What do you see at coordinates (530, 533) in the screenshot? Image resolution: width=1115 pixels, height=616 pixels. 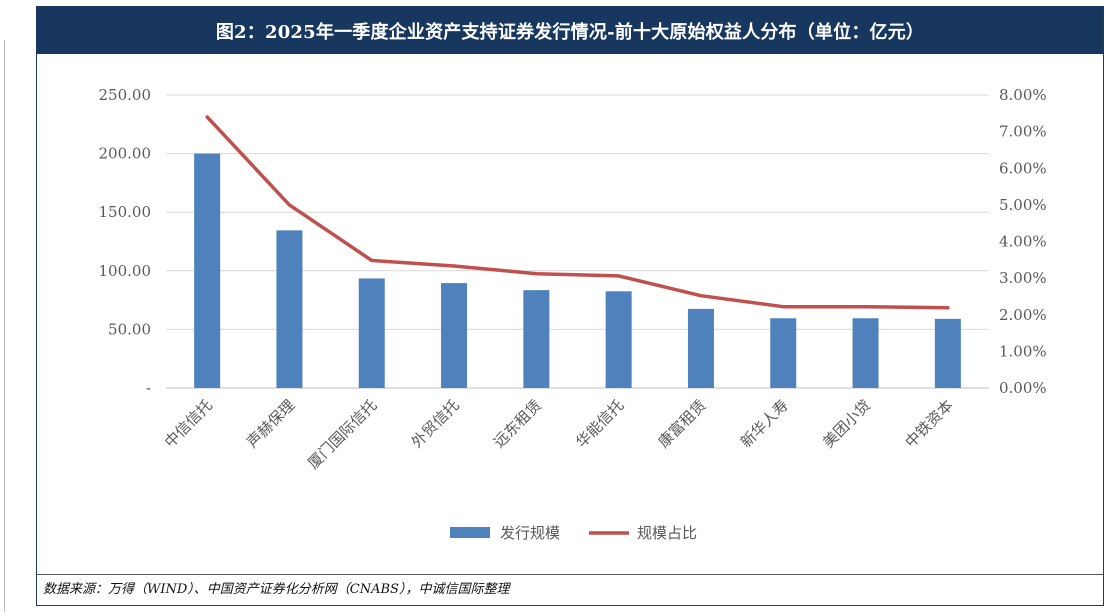 I see `legend-label-bar: 发行规模` at bounding box center [530, 533].